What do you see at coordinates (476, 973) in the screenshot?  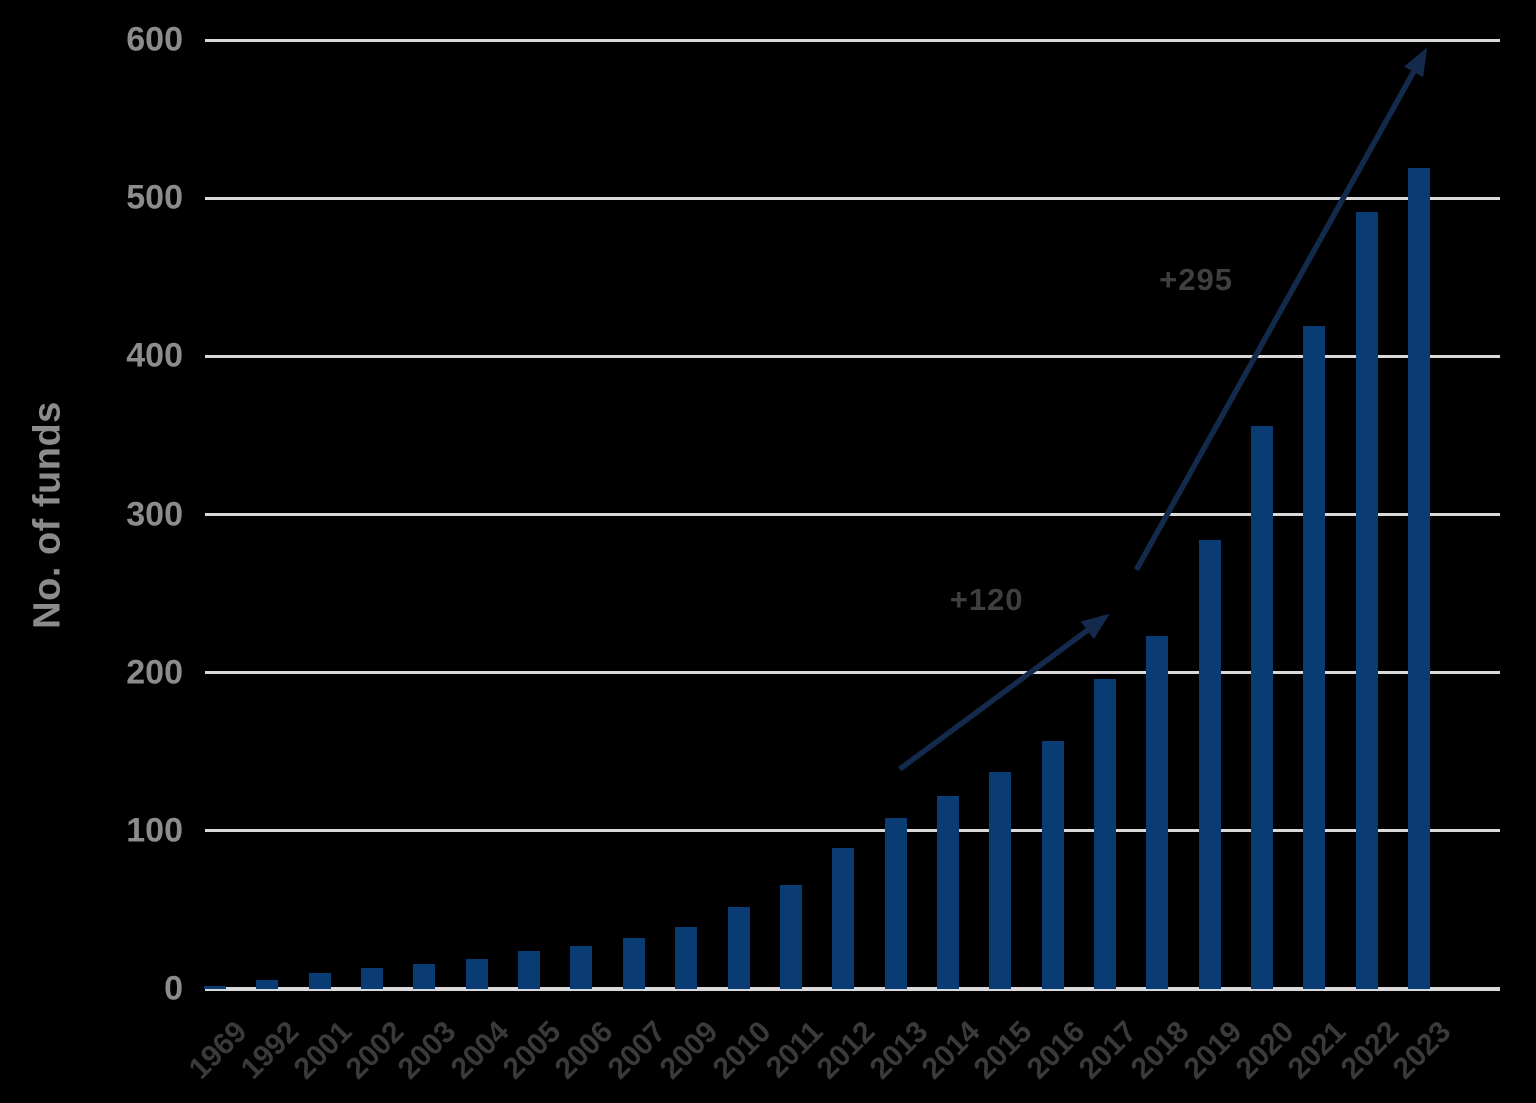 I see `bar-2004` at bounding box center [476, 973].